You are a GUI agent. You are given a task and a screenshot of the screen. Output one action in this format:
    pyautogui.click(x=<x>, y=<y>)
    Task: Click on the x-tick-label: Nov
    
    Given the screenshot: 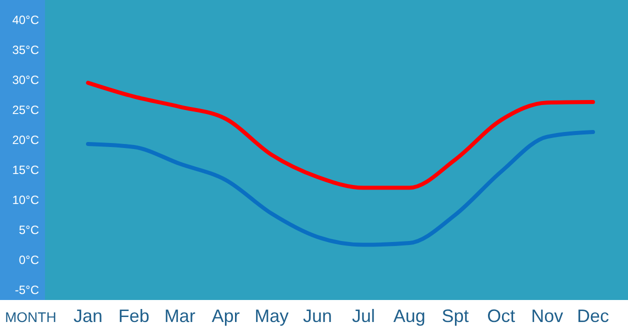 What is the action you would take?
    pyautogui.click(x=547, y=316)
    